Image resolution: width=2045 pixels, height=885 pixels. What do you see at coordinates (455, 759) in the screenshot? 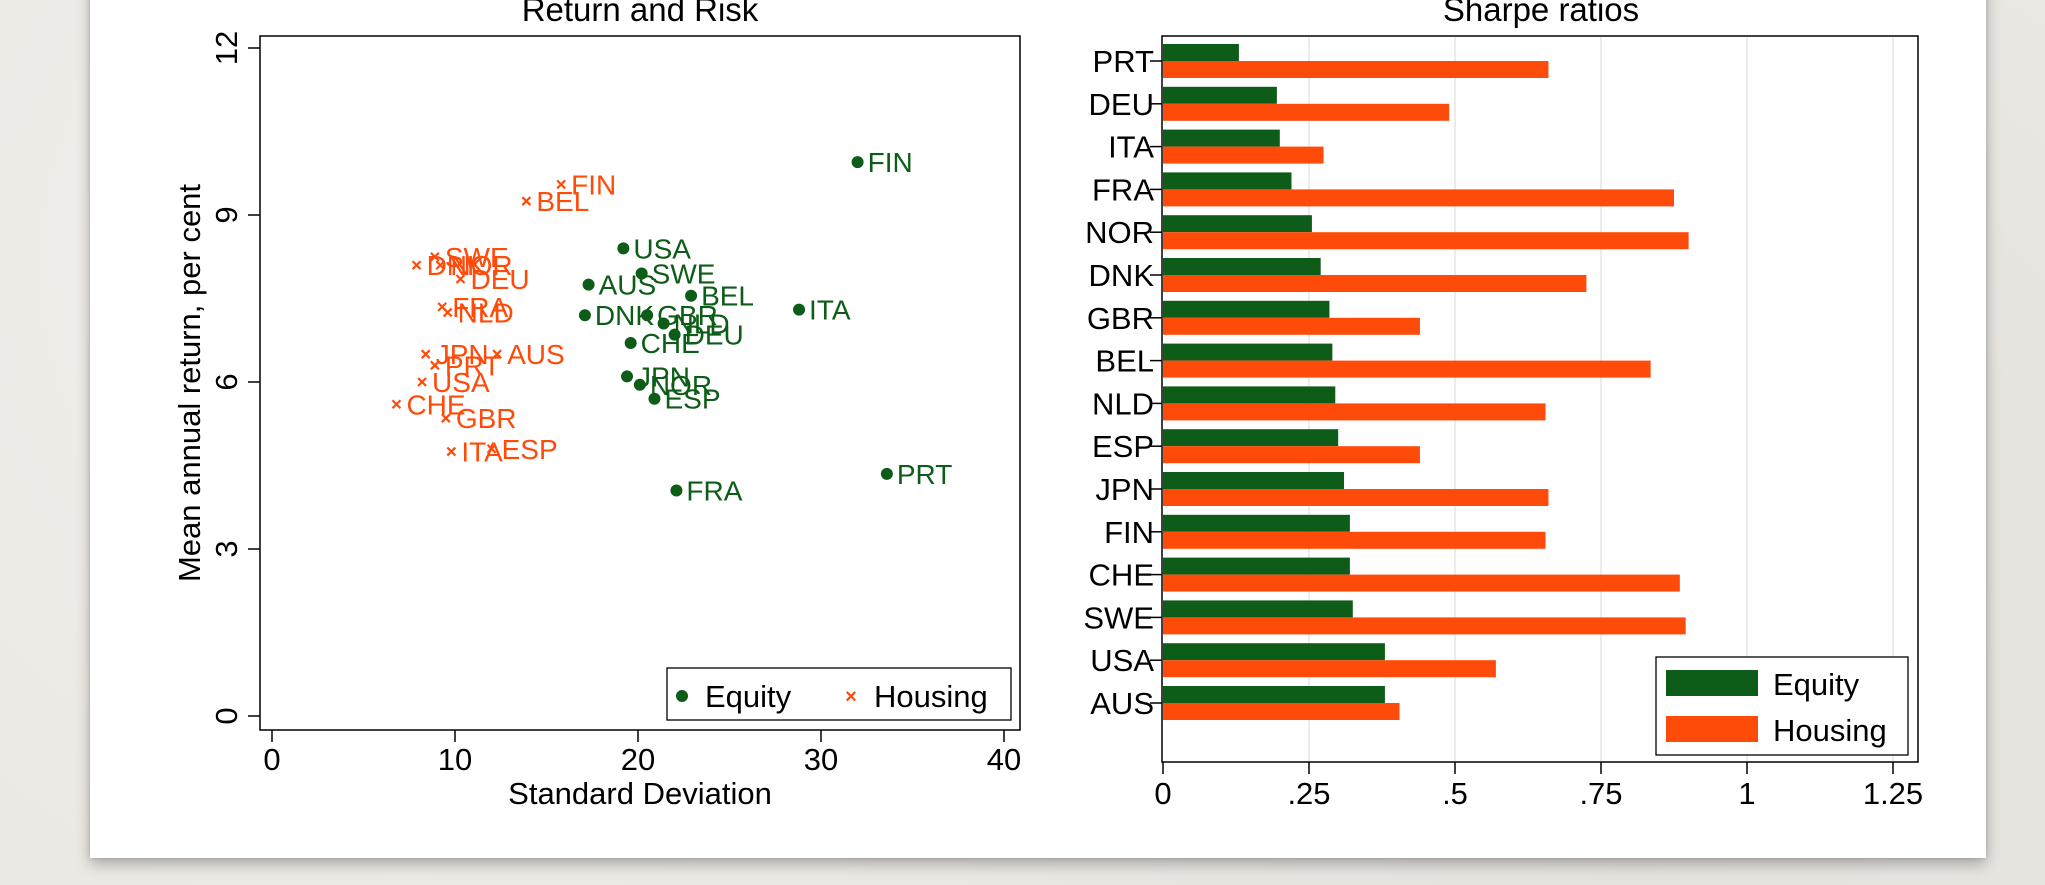
I see `scatter-x-tick-label: 10` at bounding box center [455, 759].